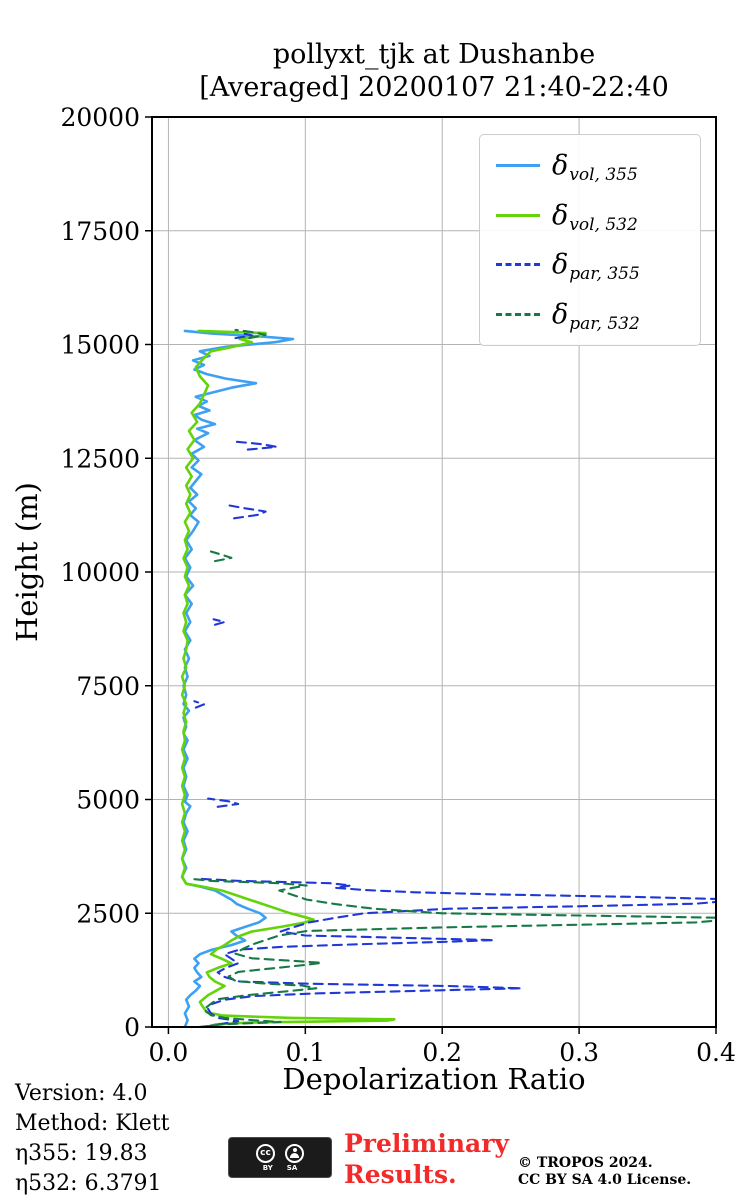  What do you see at coordinates (442, 1052) in the screenshot?
I see `x-tick-label: 0.2` at bounding box center [442, 1052].